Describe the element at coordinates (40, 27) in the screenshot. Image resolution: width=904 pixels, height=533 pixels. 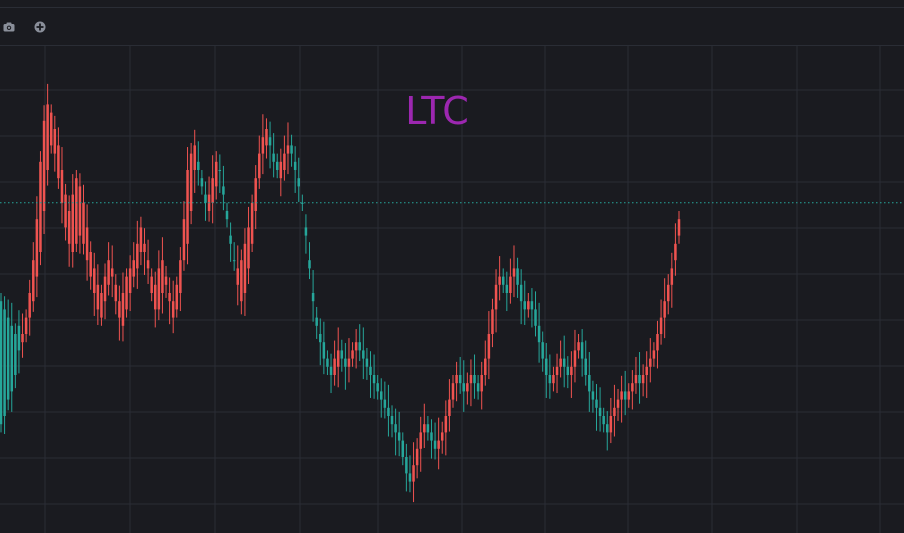
I see `plus-circle-icon` at that location.